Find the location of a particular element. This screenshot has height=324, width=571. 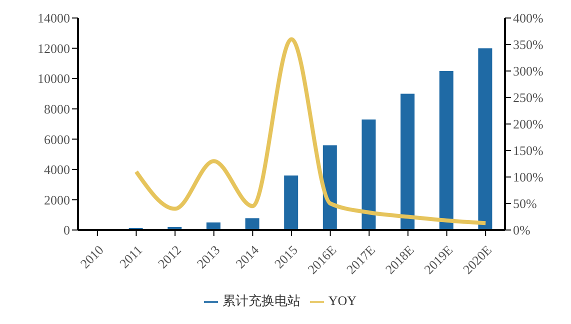

y2-tick-label: 350% is located at coordinates (528, 44).